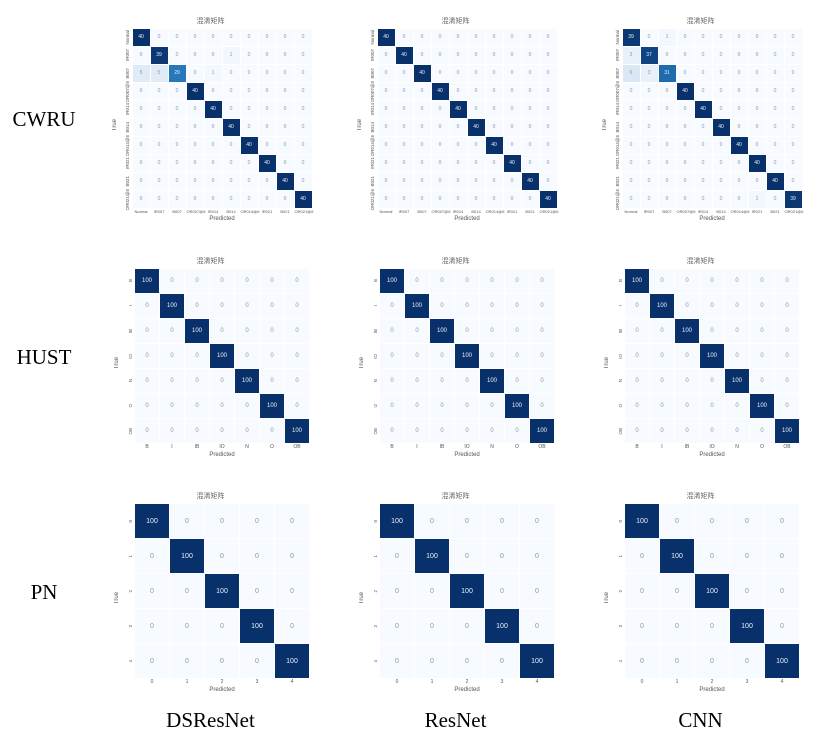  What do you see at coordinates (542, 447) in the screenshot?
I see `x-tick-label: OB` at bounding box center [542, 447].